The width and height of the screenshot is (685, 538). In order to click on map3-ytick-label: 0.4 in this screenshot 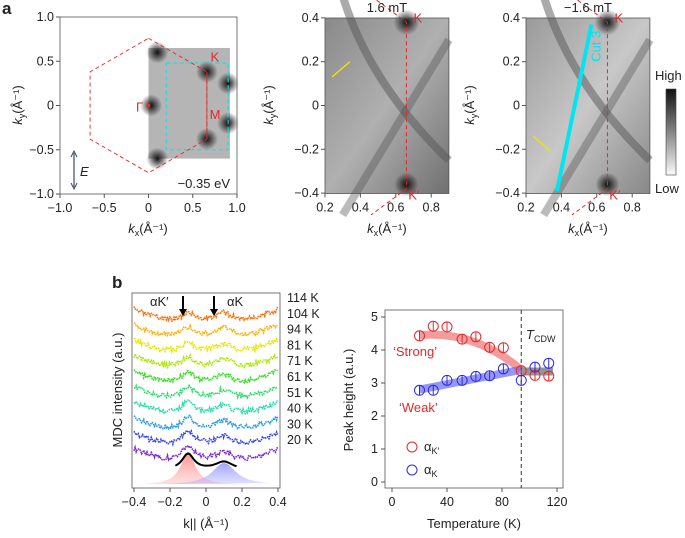, I will do `click(511, 18)`.